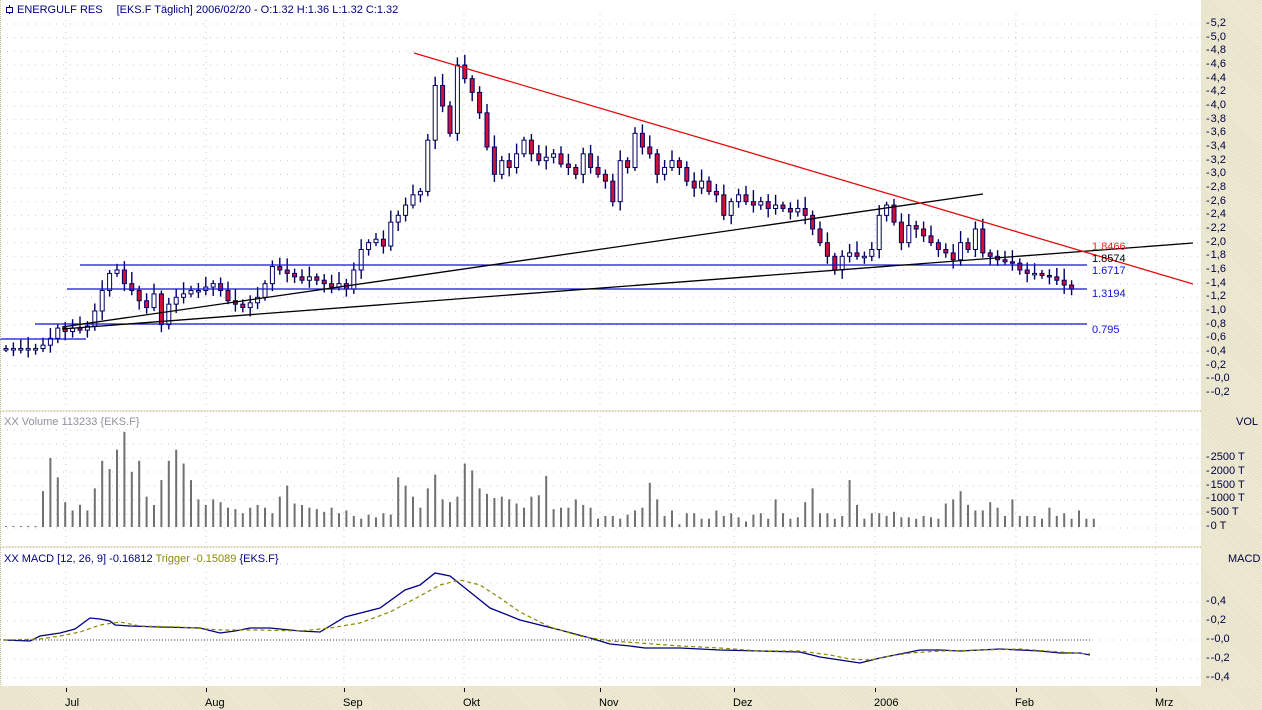 This screenshot has height=710, width=1262. What do you see at coordinates (1216, 23) in the screenshot?
I see `price-tick-label: 5,2` at bounding box center [1216, 23].